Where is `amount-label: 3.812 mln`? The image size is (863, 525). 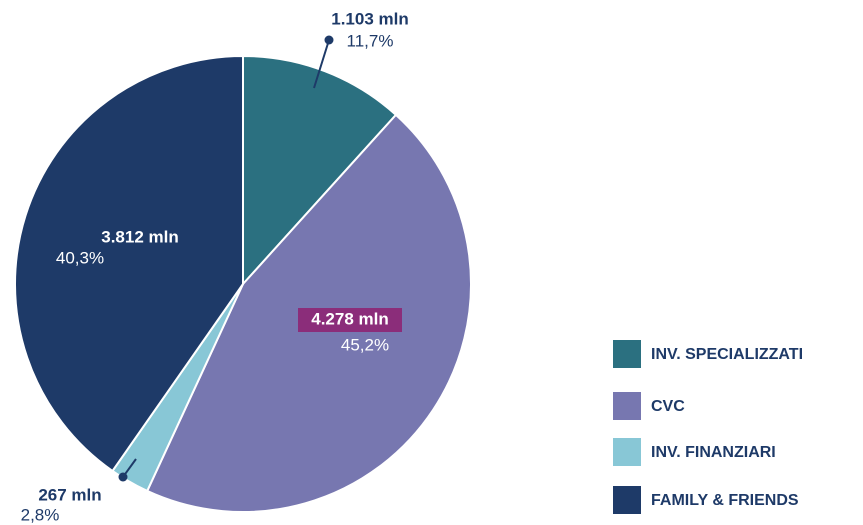 amount-label: 3.812 mln is located at coordinates (140, 236).